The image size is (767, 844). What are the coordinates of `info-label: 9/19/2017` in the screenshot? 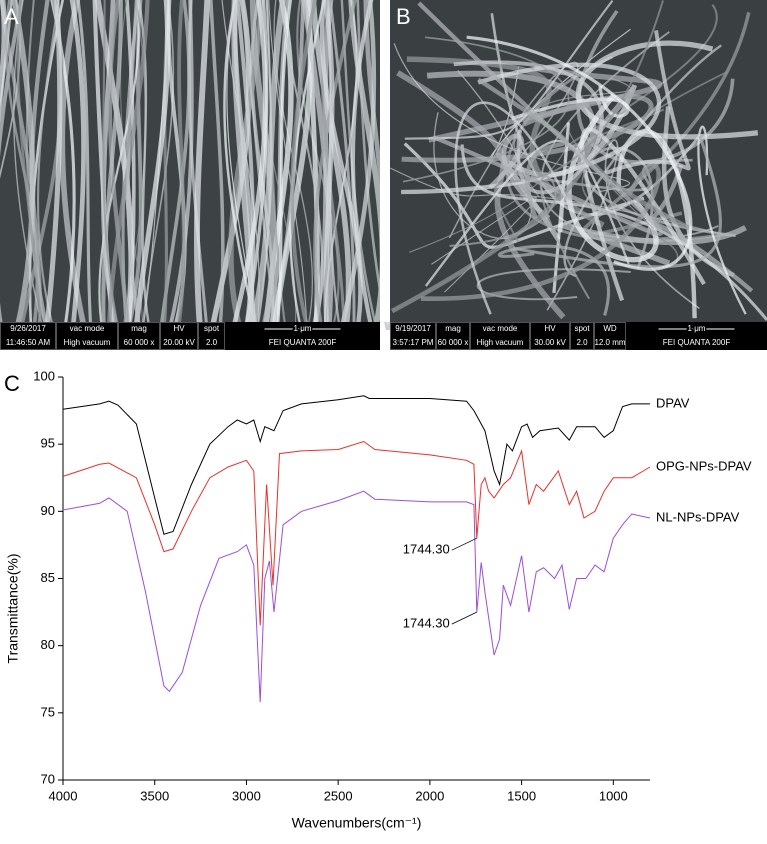 It's located at (413, 328).